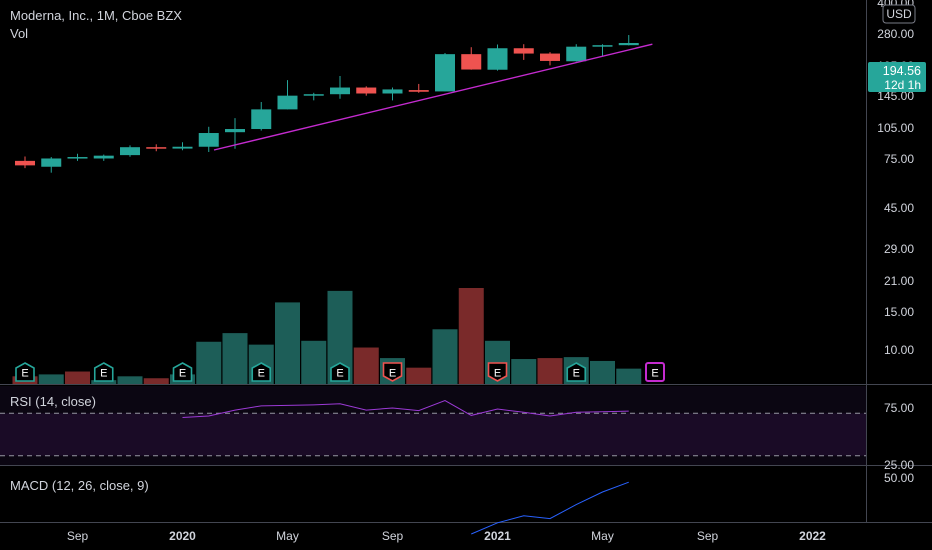 This screenshot has height=550, width=932. What do you see at coordinates (182, 536) in the screenshot?
I see `time-tick-label: 2020` at bounding box center [182, 536].